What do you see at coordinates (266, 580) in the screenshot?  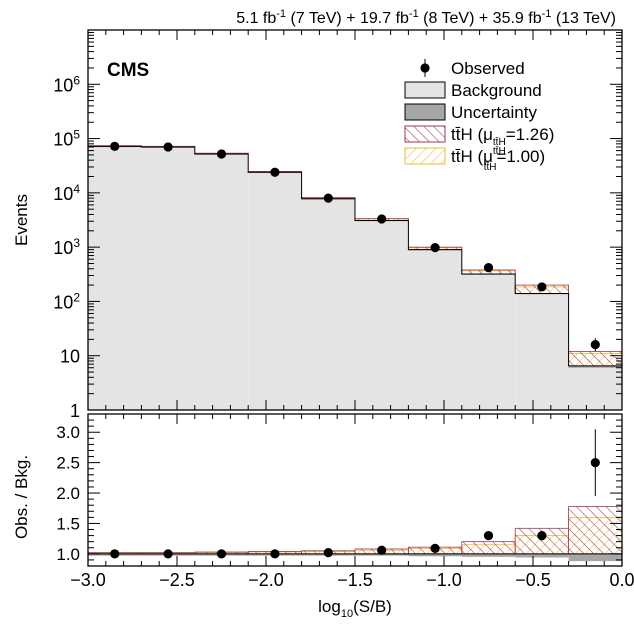 I see `x-tick-label: −2.0` at bounding box center [266, 580].